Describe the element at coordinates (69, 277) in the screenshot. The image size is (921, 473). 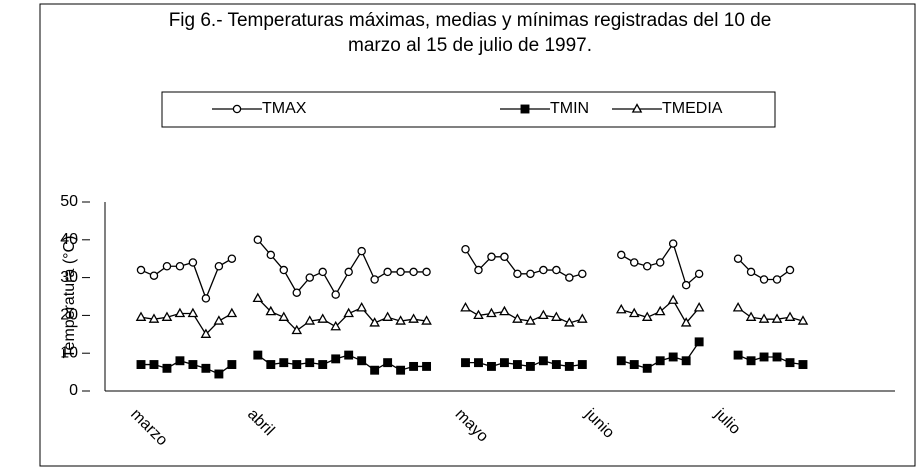
I see `y-tick-label: 30` at that location.